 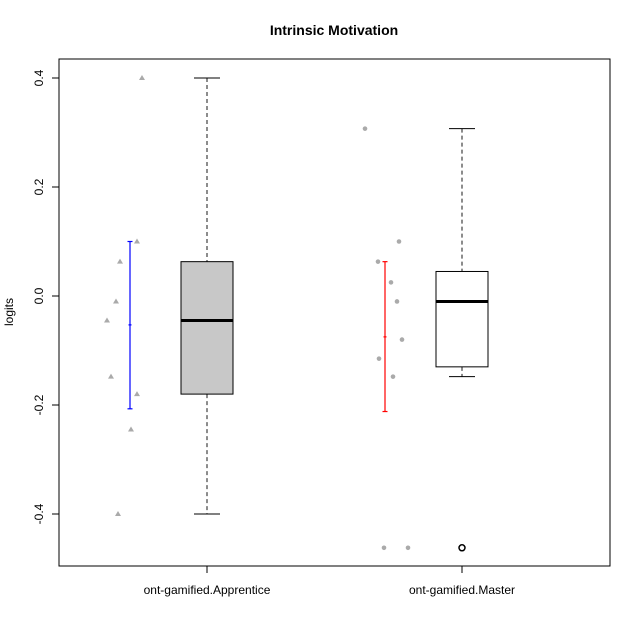 What do you see at coordinates (462, 590) in the screenshot?
I see `x-tick-label: ont-gamified.Master` at bounding box center [462, 590].